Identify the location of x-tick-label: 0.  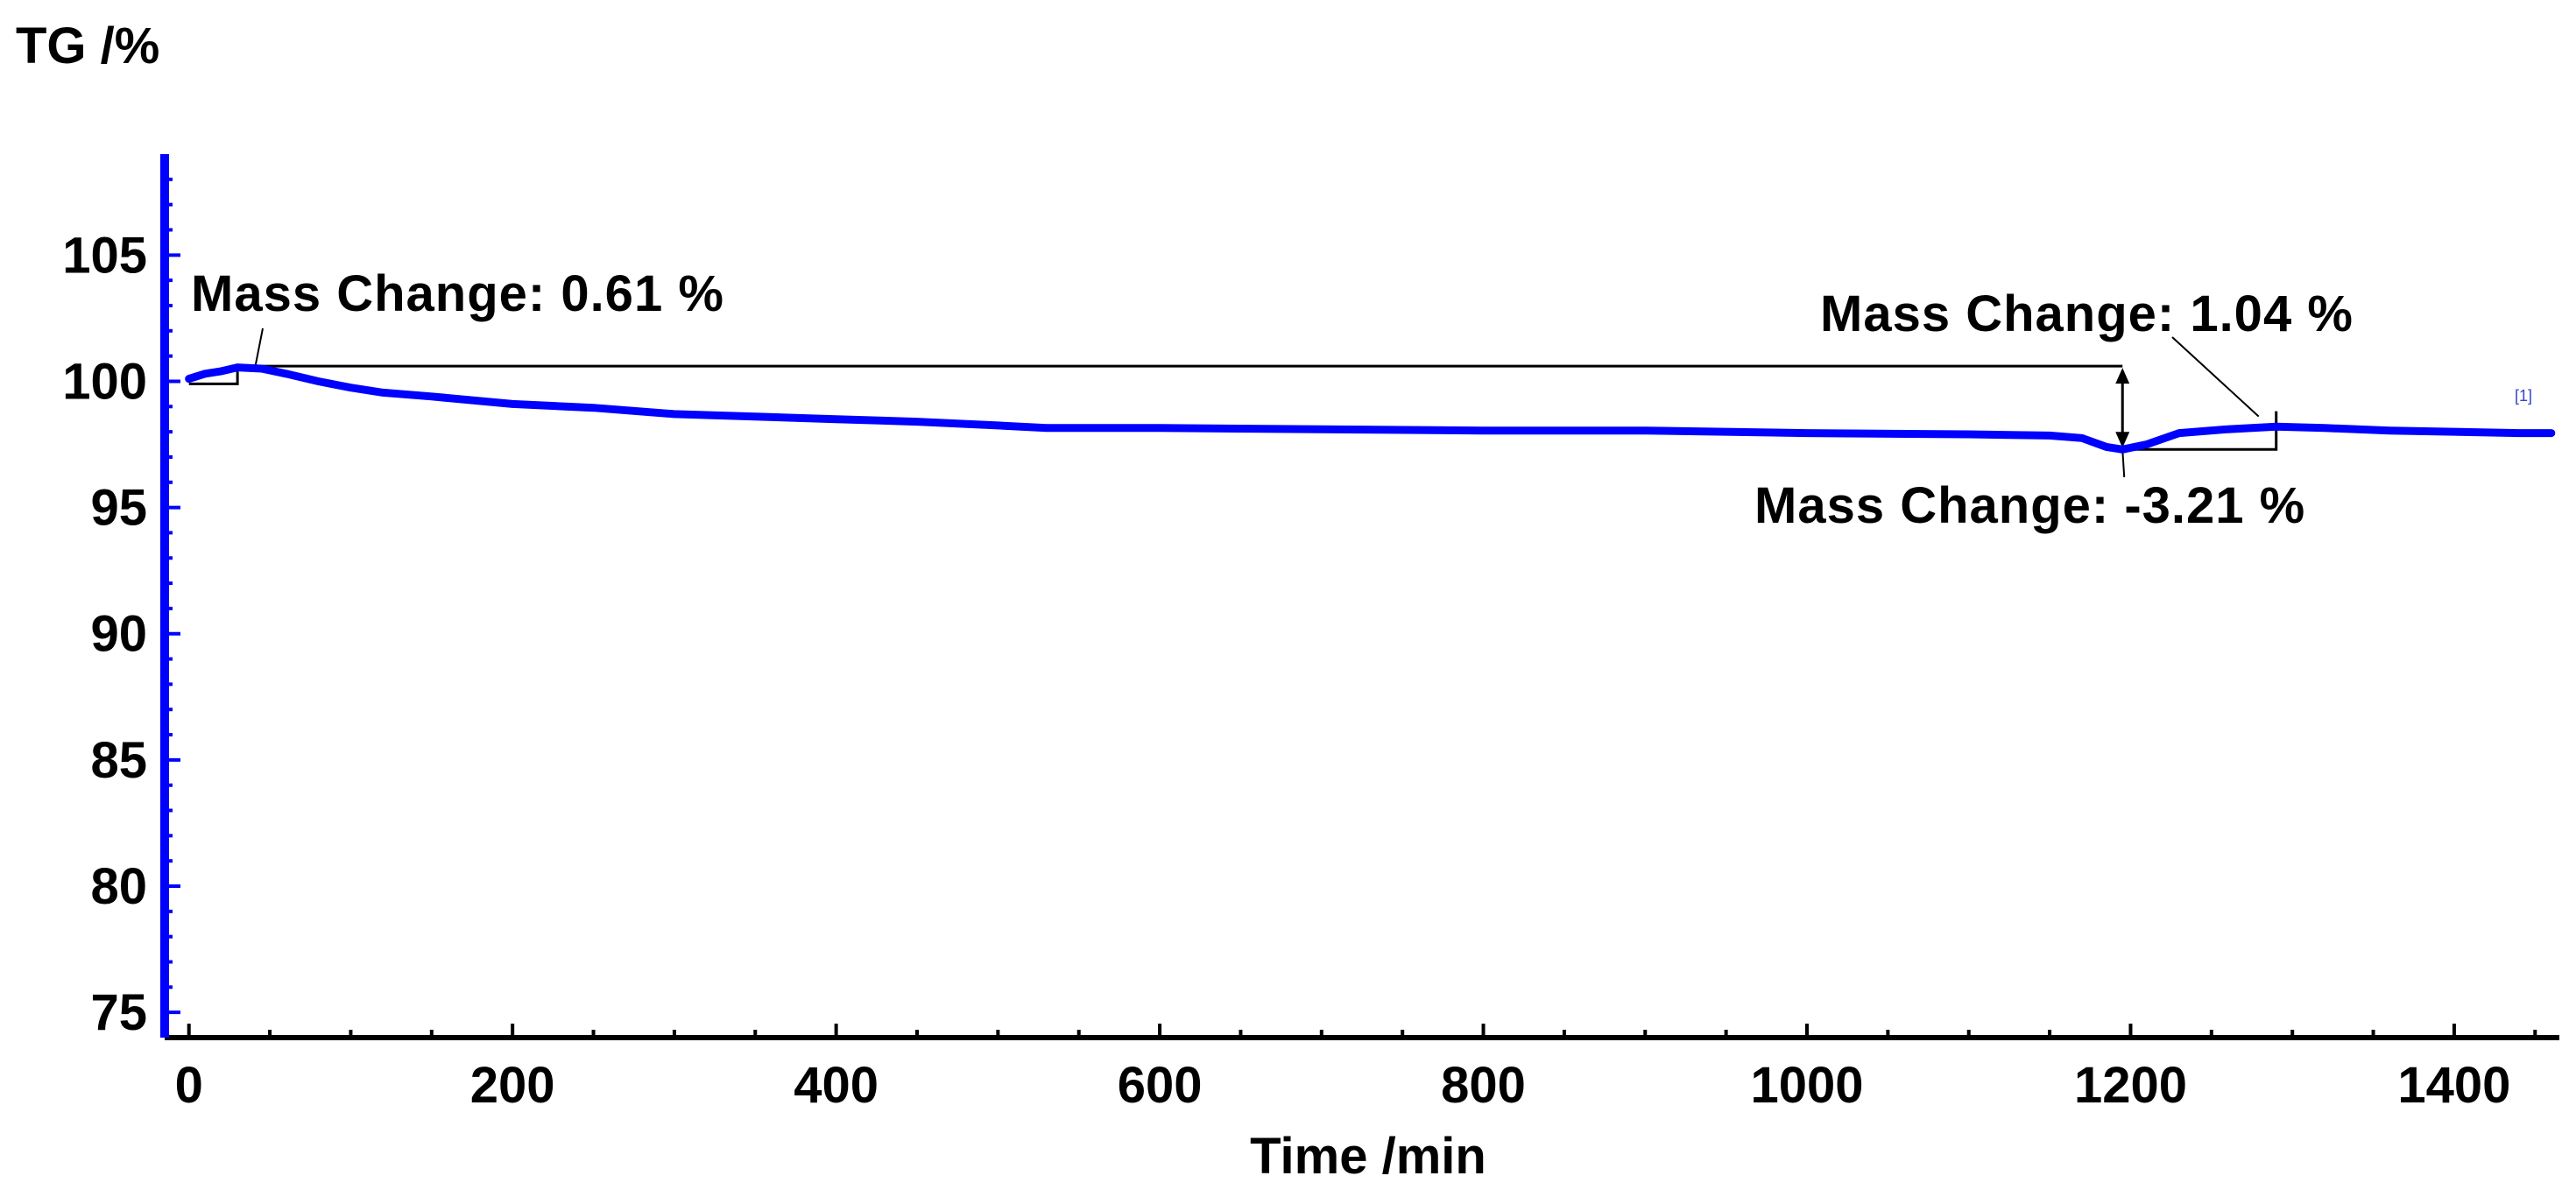
(189, 1085).